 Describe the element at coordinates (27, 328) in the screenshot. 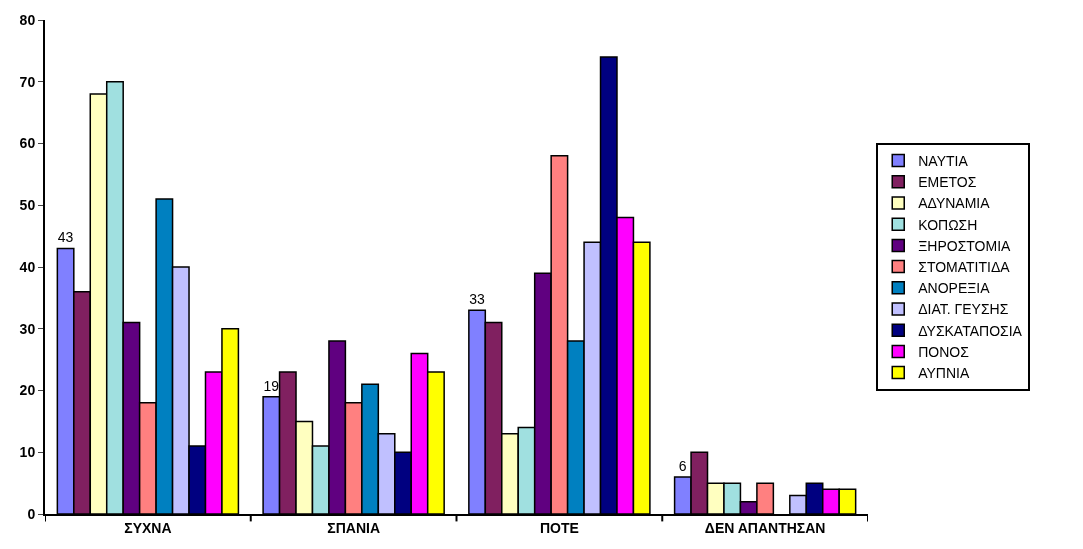

I see `y-tick-label: 30` at that location.